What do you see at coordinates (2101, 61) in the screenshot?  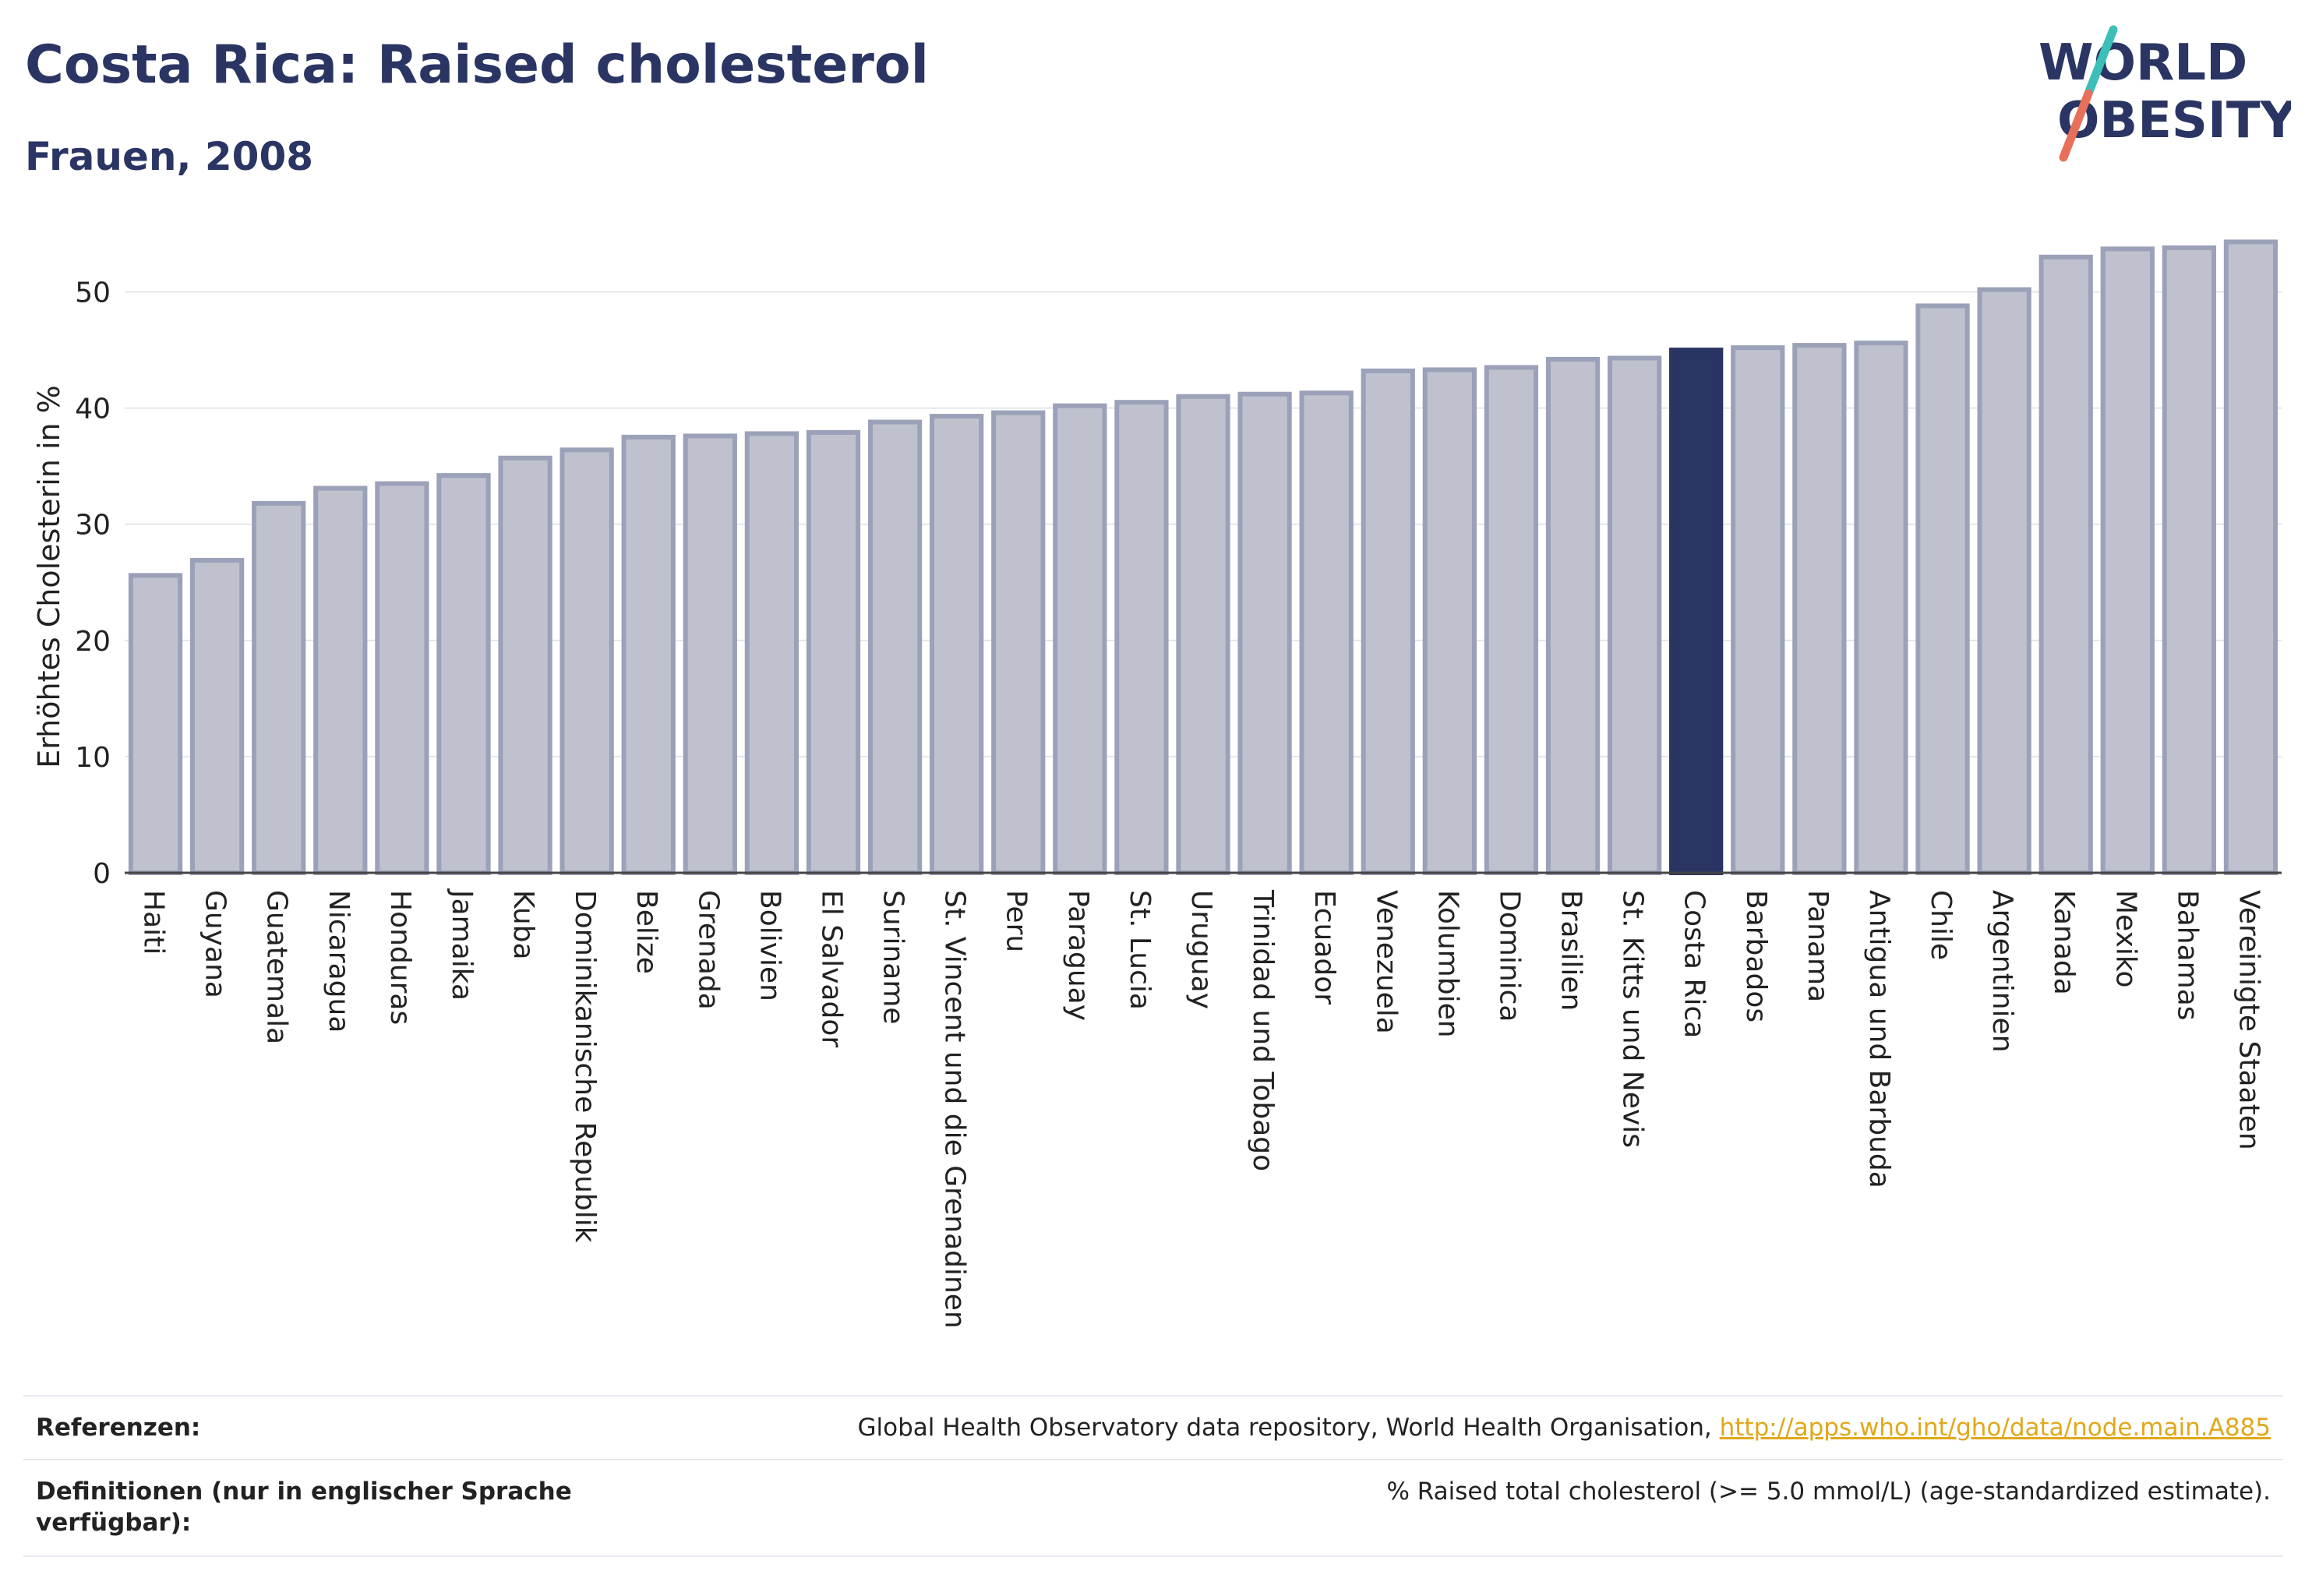 I see `logo-slash-top` at bounding box center [2101, 61].